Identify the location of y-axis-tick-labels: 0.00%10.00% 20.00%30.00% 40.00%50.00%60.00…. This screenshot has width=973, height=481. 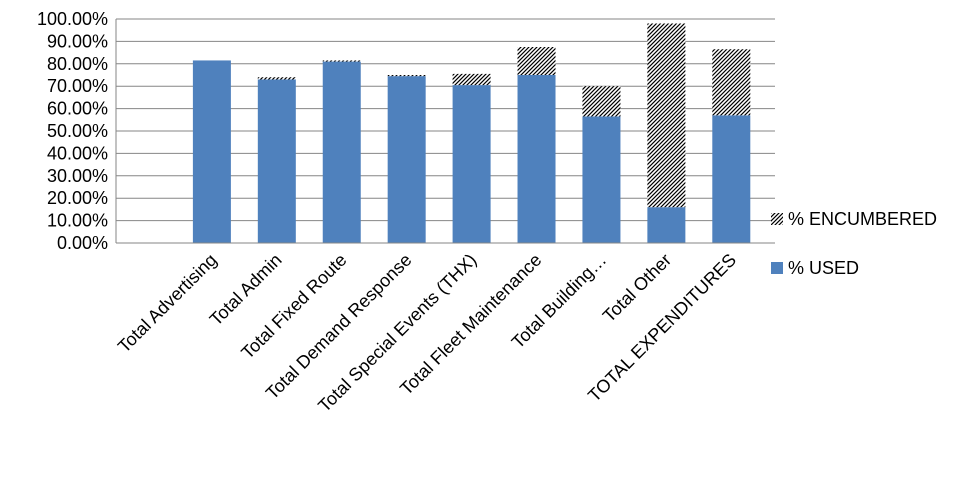
(72, 131).